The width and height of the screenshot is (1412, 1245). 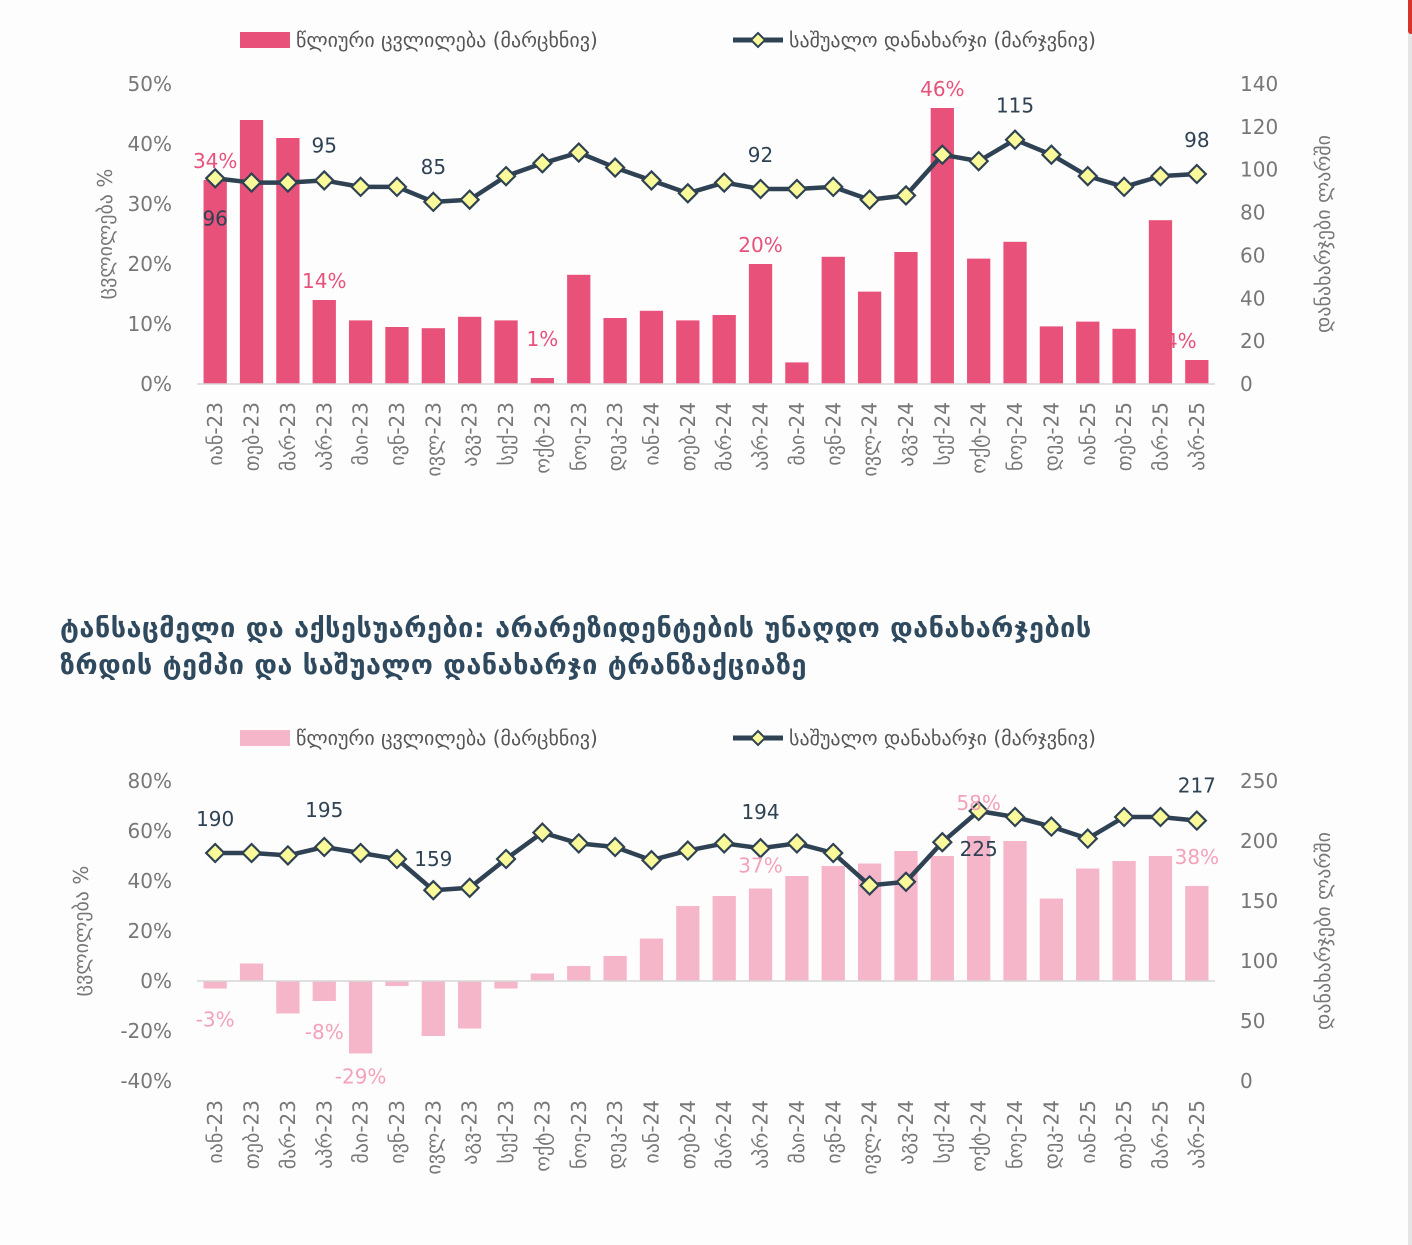 What do you see at coordinates (705, 171) in the screenshot?
I see `line-series` at bounding box center [705, 171].